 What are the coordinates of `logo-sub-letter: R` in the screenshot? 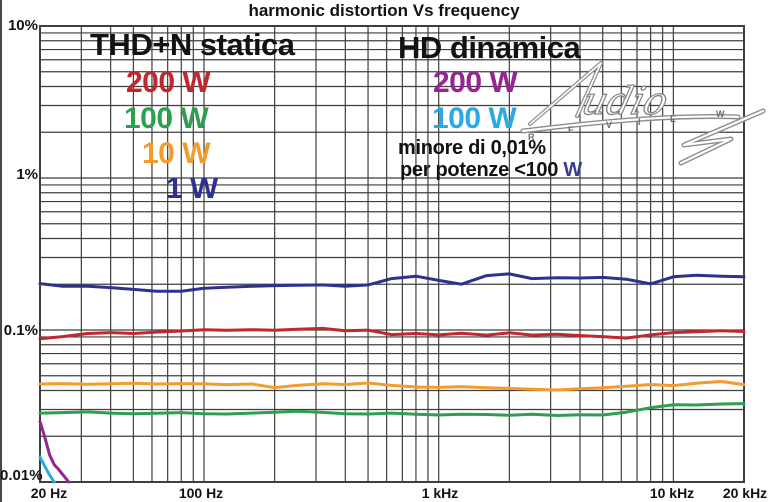 It's located at (531, 137).